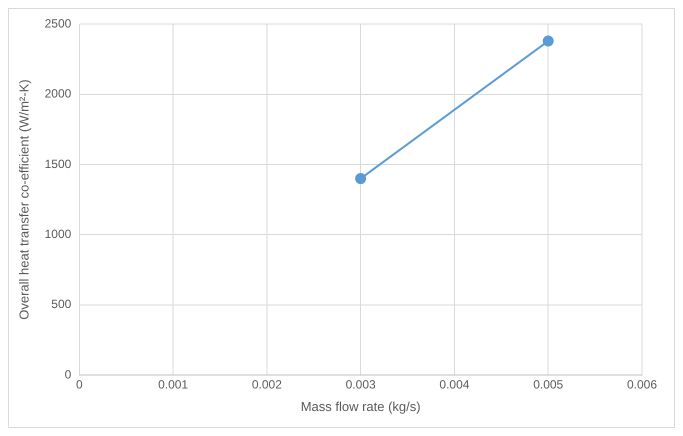 This screenshot has width=683, height=436. What do you see at coordinates (61, 304) in the screenshot?
I see `y-tick-label: 500` at bounding box center [61, 304].